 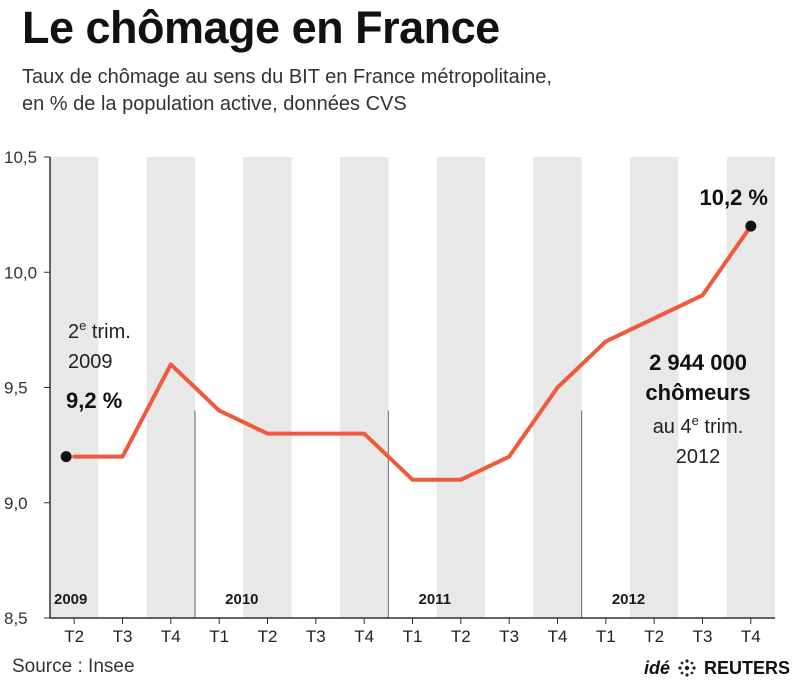 I want to click on start-annotation-num: 2, so click(x=73, y=332).